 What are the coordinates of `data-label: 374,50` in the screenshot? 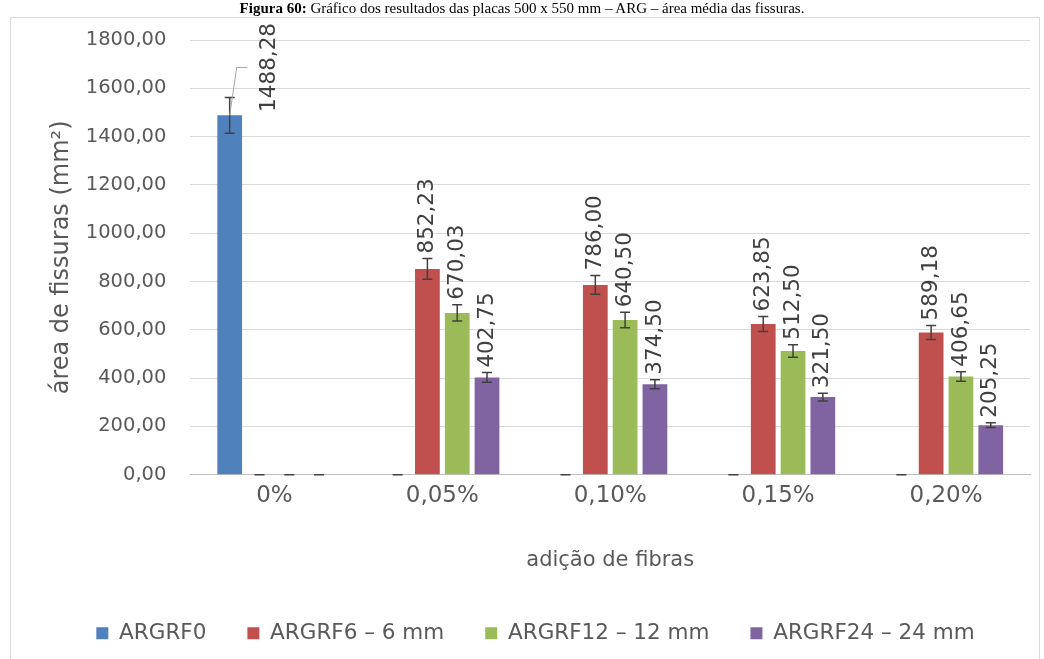 It's located at (653, 337).